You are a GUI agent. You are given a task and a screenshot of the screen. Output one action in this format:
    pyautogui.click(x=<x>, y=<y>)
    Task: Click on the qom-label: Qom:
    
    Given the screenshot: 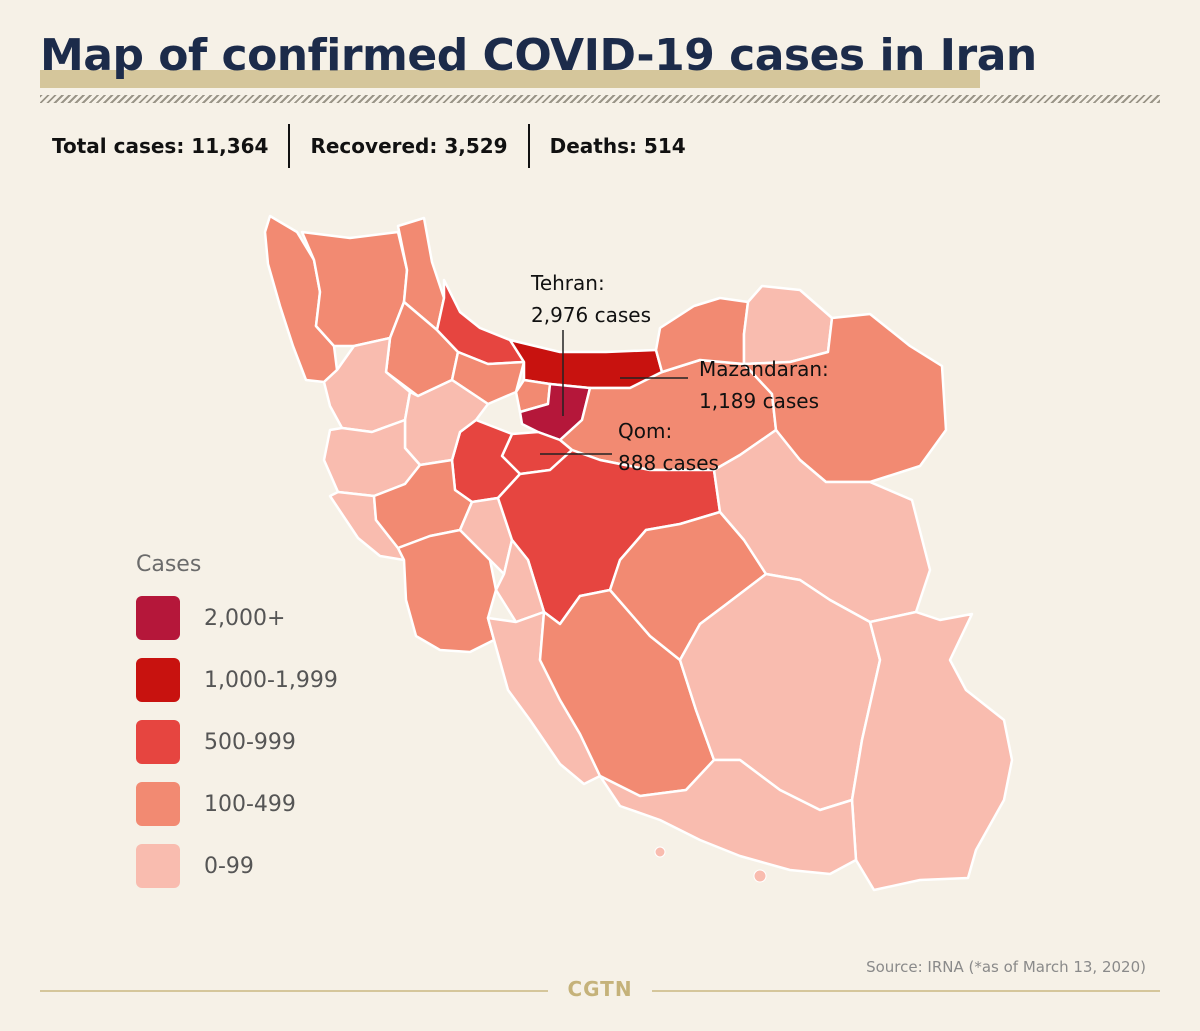 What is the action you would take?
    pyautogui.click(x=645, y=431)
    